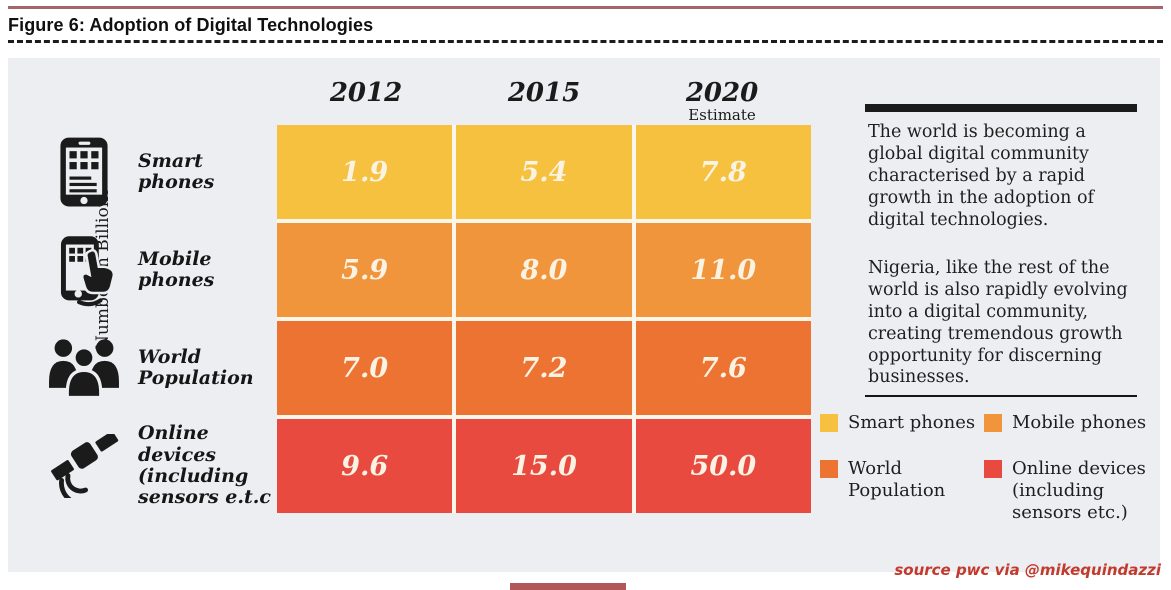  What do you see at coordinates (897, 479) in the screenshot?
I see `legend-label: World Population` at bounding box center [897, 479].